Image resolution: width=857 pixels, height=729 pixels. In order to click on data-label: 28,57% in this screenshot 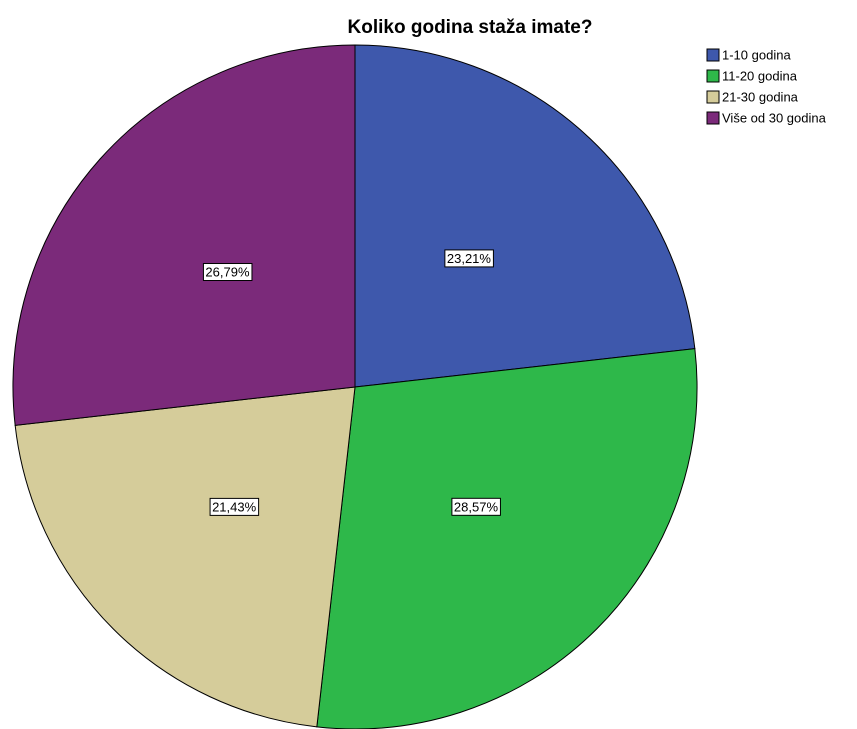, I will do `click(476, 506)`.